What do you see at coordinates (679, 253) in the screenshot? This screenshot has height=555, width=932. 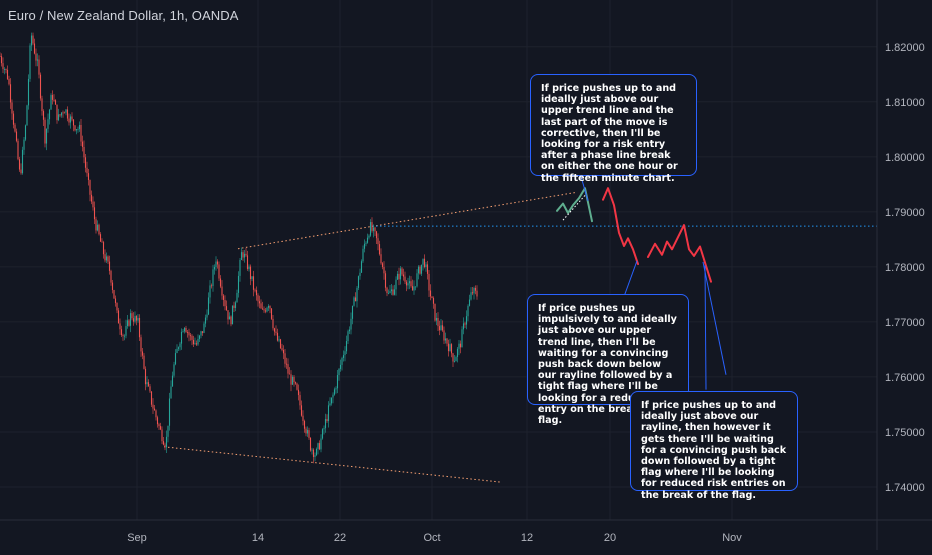 I see `projection-path-c` at bounding box center [679, 253].